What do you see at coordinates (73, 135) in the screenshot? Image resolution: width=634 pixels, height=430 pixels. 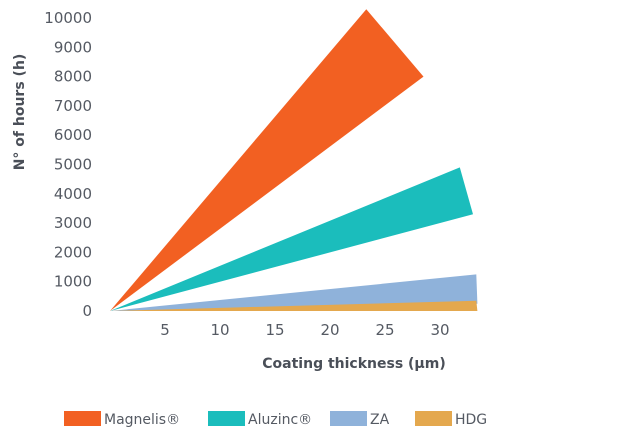 I see `y-tick-label: 6000` at bounding box center [73, 135].